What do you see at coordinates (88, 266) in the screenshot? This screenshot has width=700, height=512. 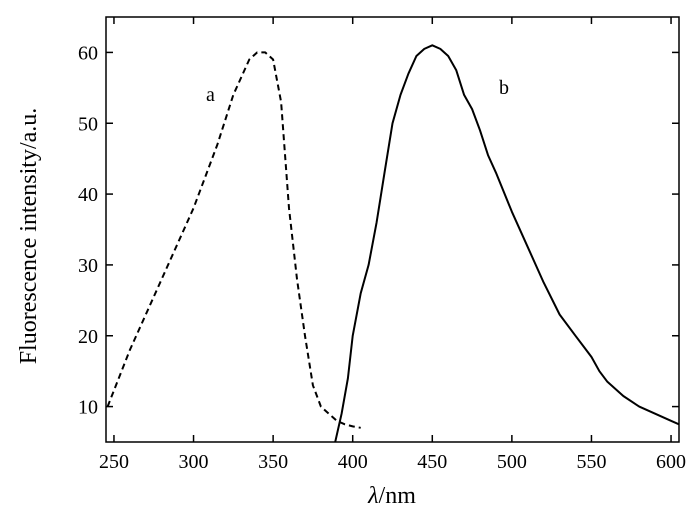 I see `y-tick-label: 30` at bounding box center [88, 266].